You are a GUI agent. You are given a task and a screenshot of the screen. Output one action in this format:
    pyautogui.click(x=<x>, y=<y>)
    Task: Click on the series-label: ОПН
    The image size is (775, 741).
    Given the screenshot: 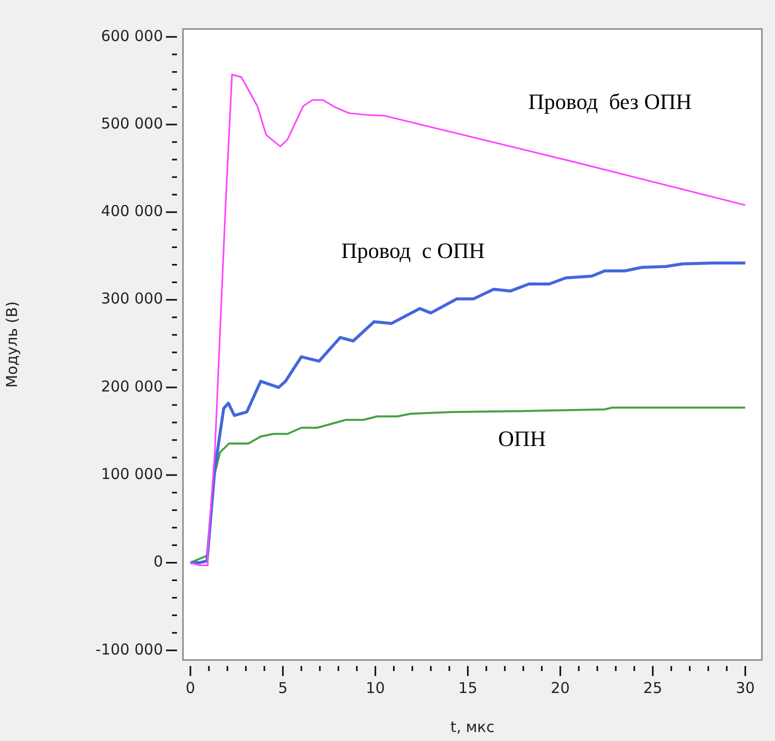 What is the action you would take?
    pyautogui.click(x=522, y=438)
    